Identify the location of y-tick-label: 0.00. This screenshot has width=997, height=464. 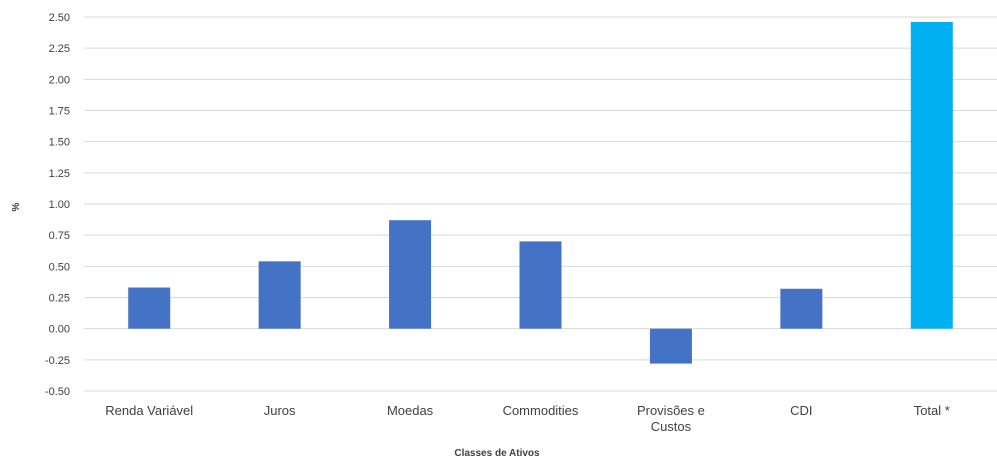
(59, 330).